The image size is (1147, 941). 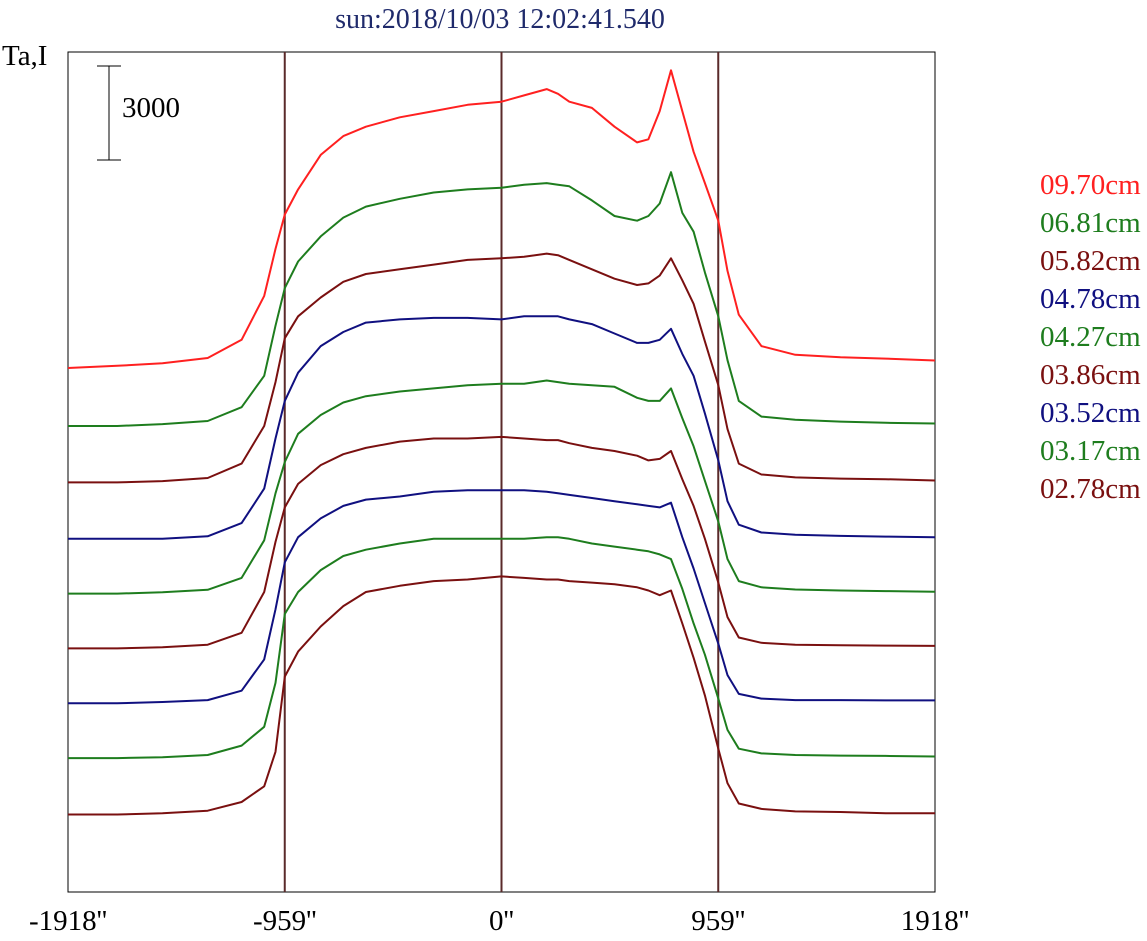 I want to click on x-tick-label: 1918'', so click(x=935, y=921).